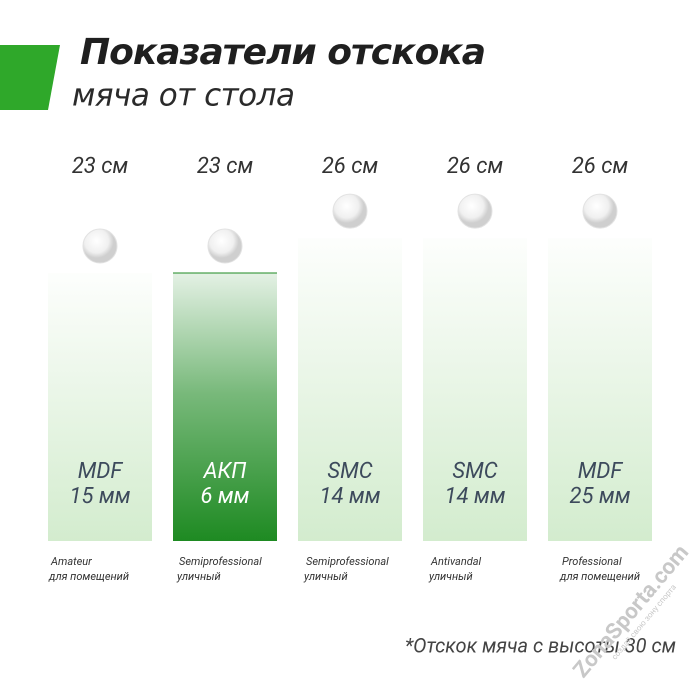  I want to click on thickness-label: 6 мм, so click(224, 496).